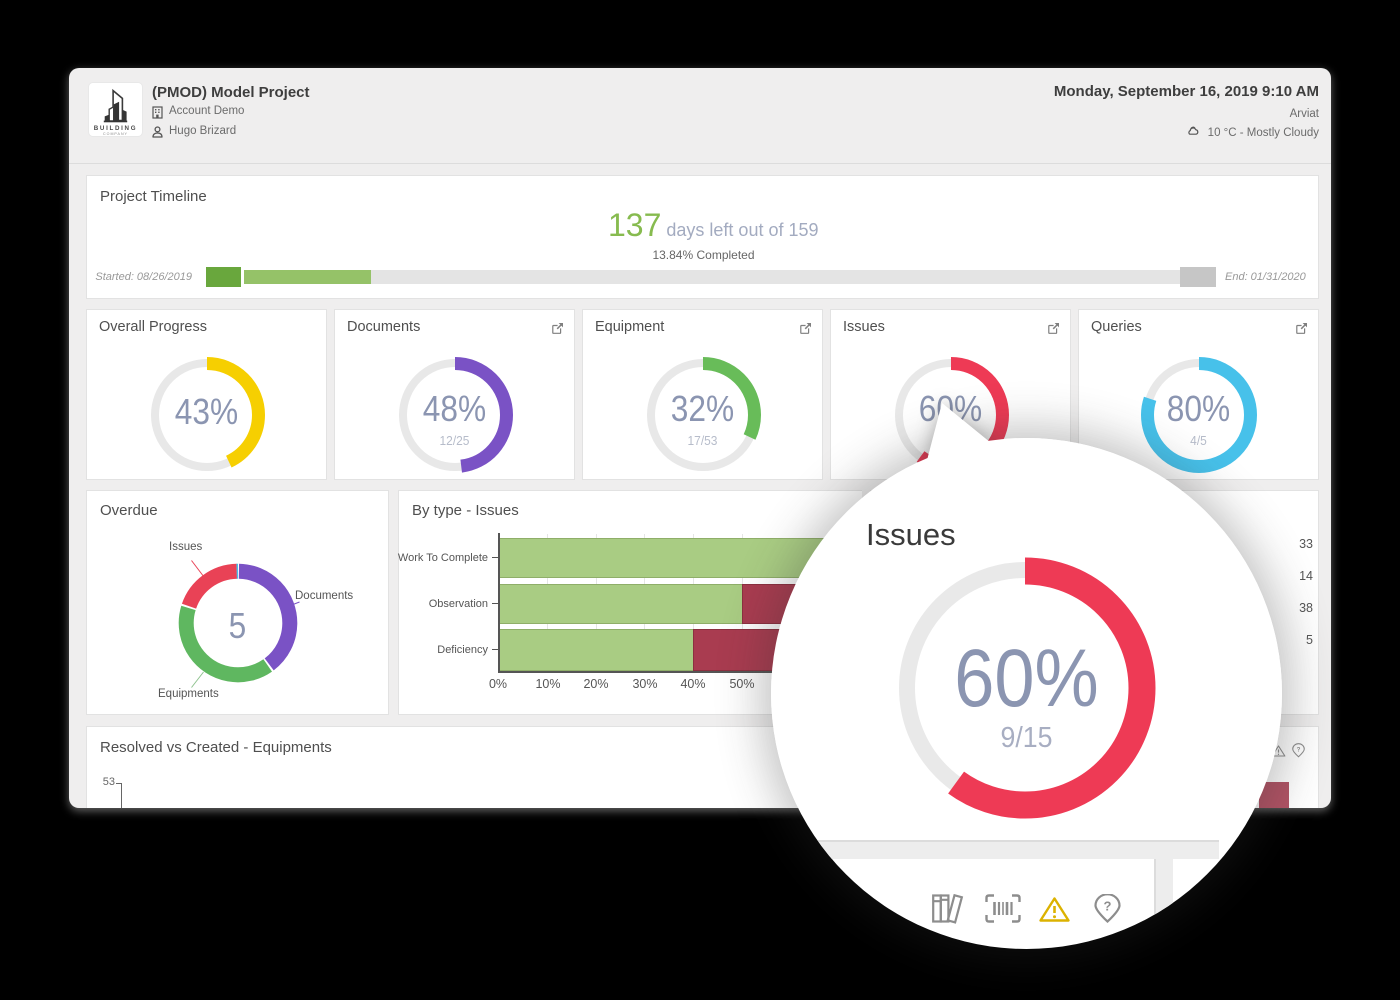 Image resolution: width=1400 pixels, height=1000 pixels. I want to click on svg-text: COMPANY, so click(115, 134).